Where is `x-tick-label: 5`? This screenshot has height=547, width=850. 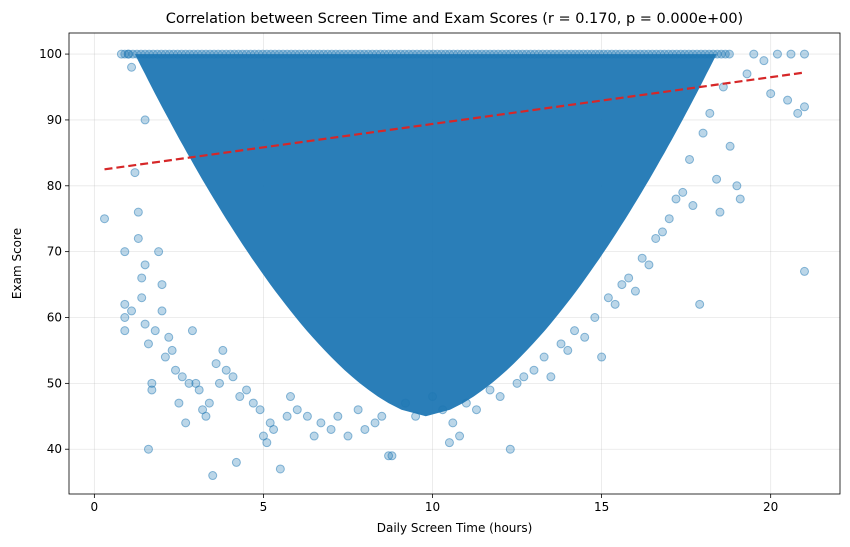
x-tick-label: 5 is located at coordinates (264, 507).